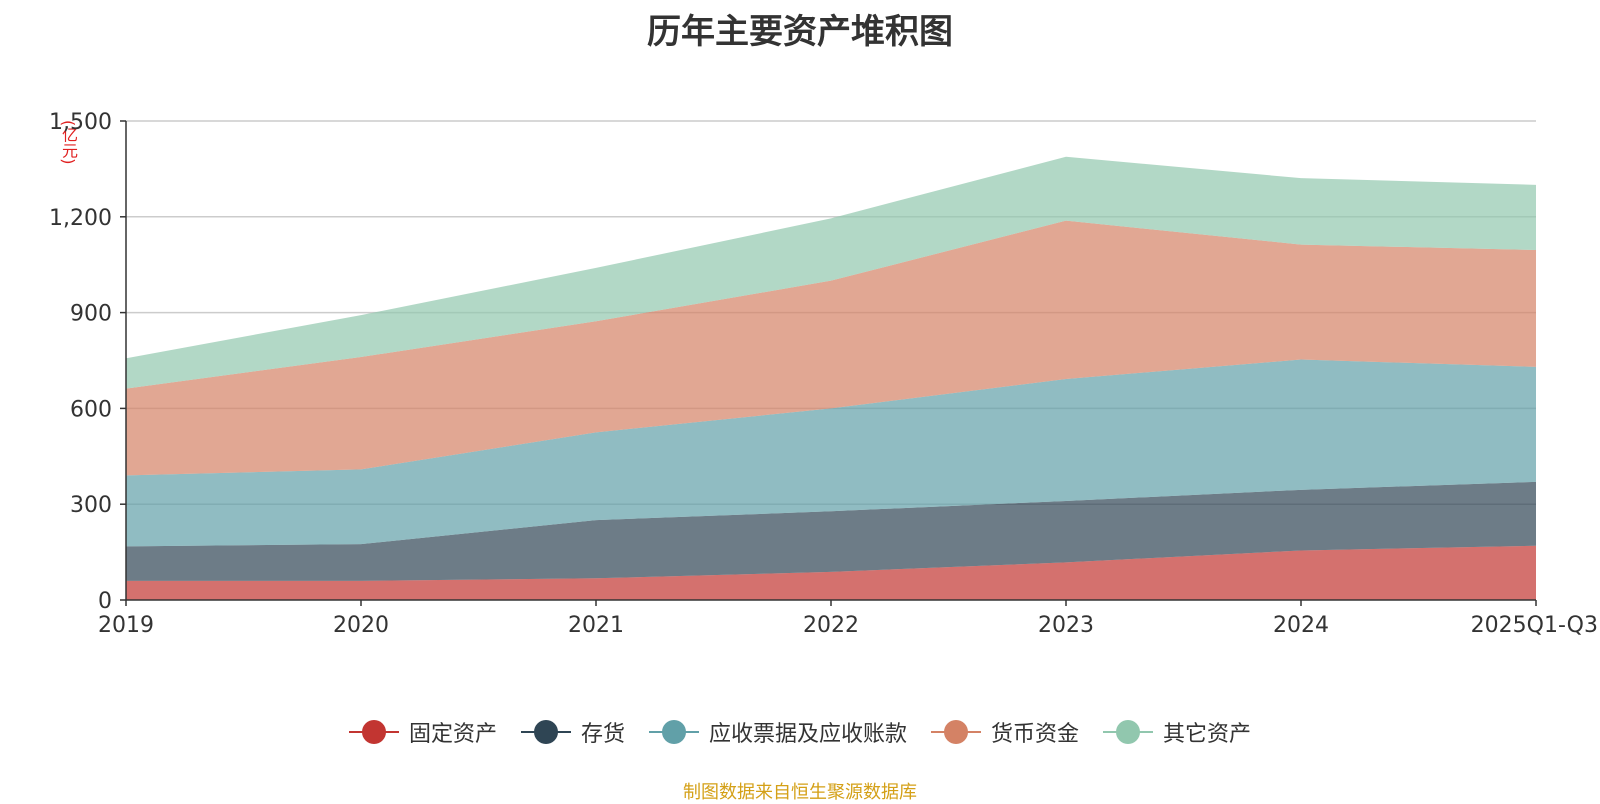  What do you see at coordinates (1035, 734) in the screenshot?
I see `legend-label: 货币资金` at bounding box center [1035, 734].